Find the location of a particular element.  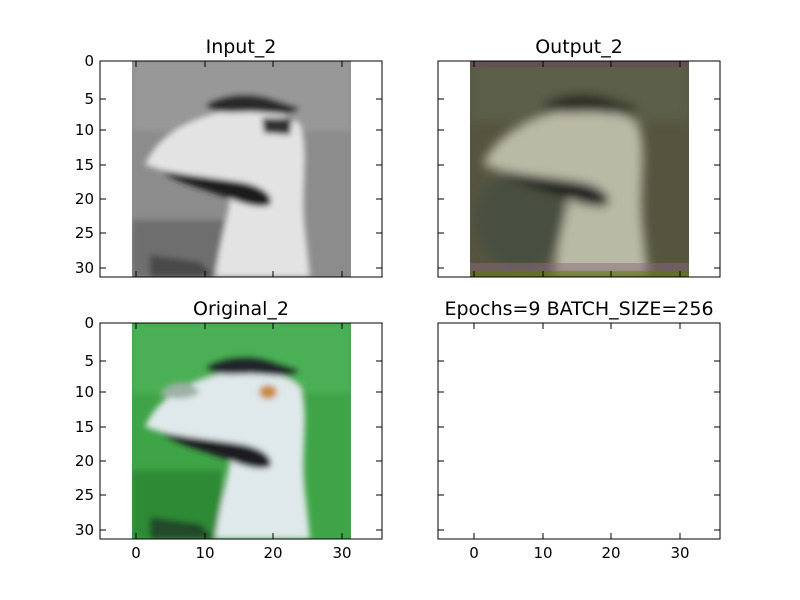

panel-output: Output_2 is located at coordinates (579, 157).